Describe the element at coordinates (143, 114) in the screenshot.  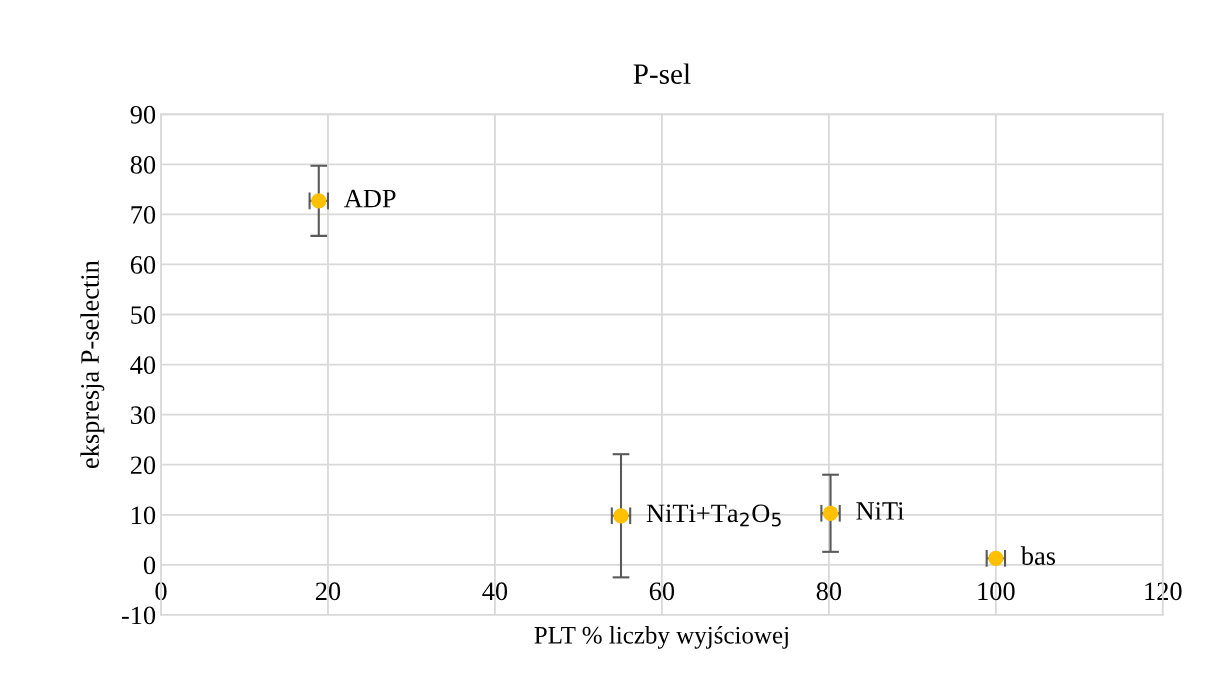
I see `y-tick-label: 90` at that location.